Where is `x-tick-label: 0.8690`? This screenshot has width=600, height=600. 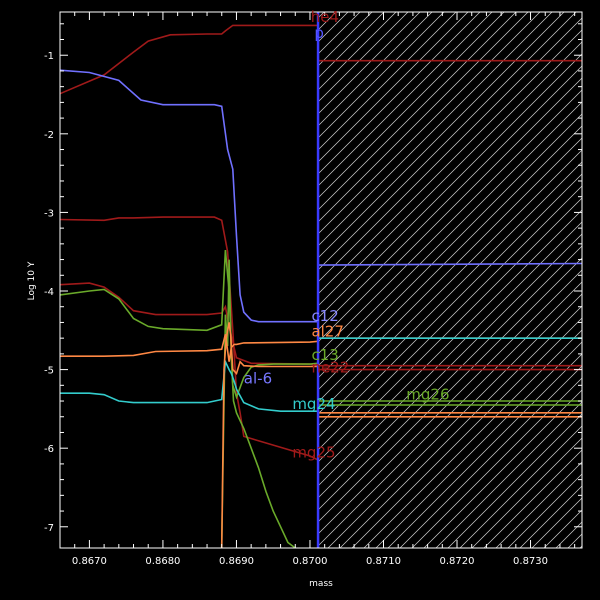
x-tick-label: 0.8690 is located at coordinates (236, 561).